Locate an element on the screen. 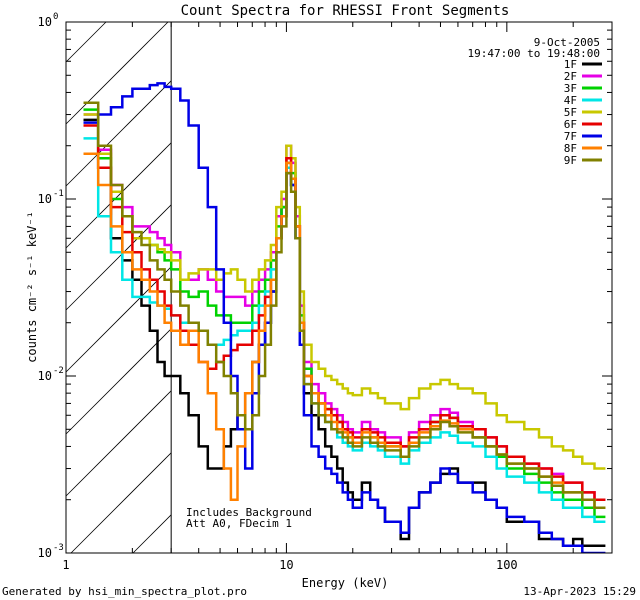  footer-timestamp: 13-Apr-2023 15:29 is located at coordinates (579, 591).